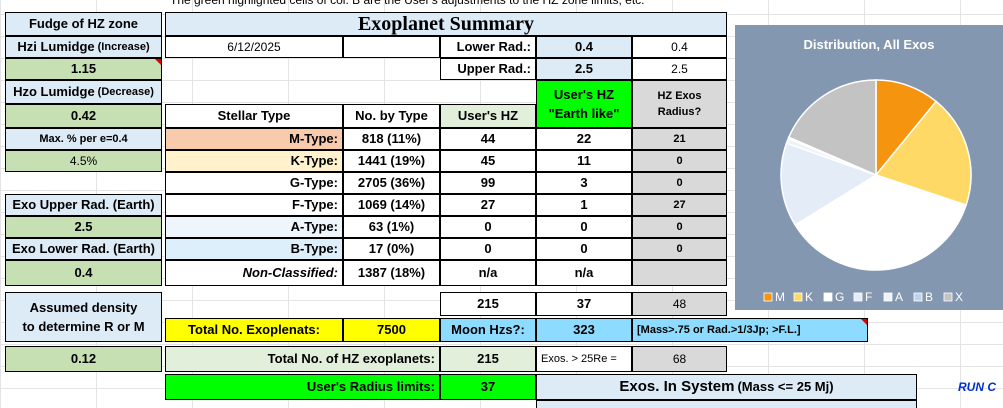  Describe the element at coordinates (125, 91) in the screenshot. I see `hint: (Decrease)` at that location.